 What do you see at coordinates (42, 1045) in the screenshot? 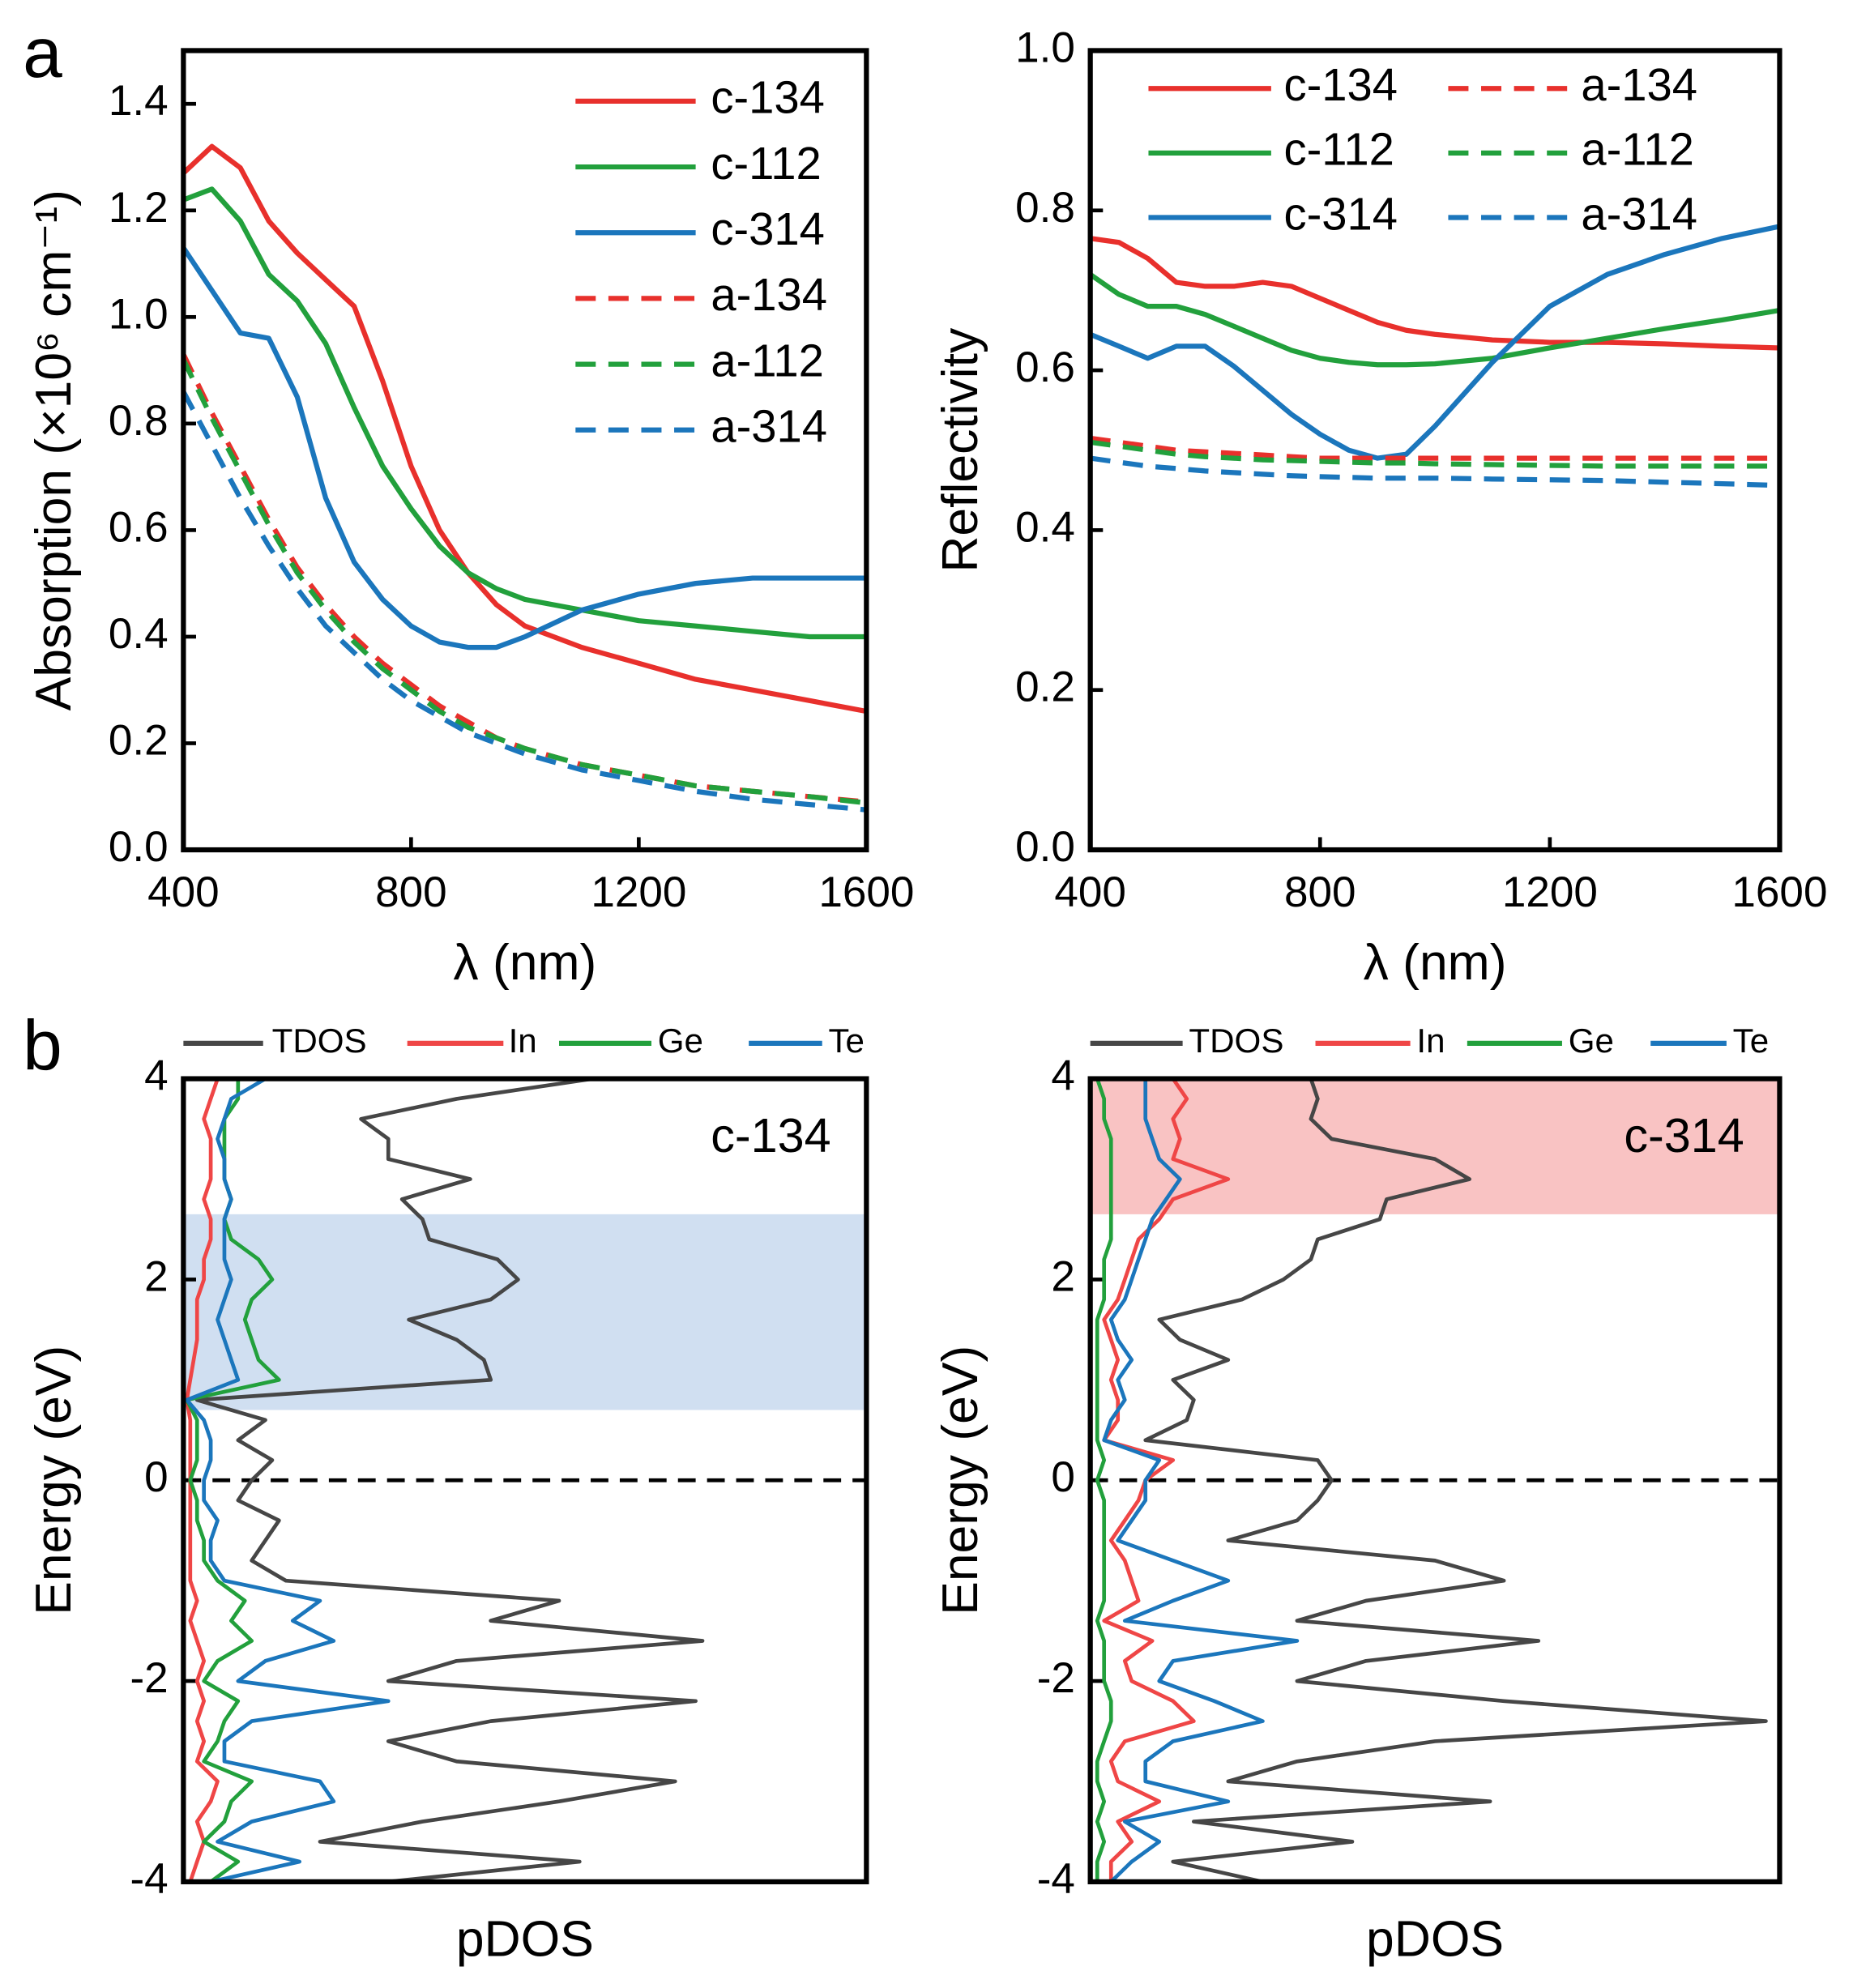
I see `panel-label: b` at bounding box center [42, 1045].